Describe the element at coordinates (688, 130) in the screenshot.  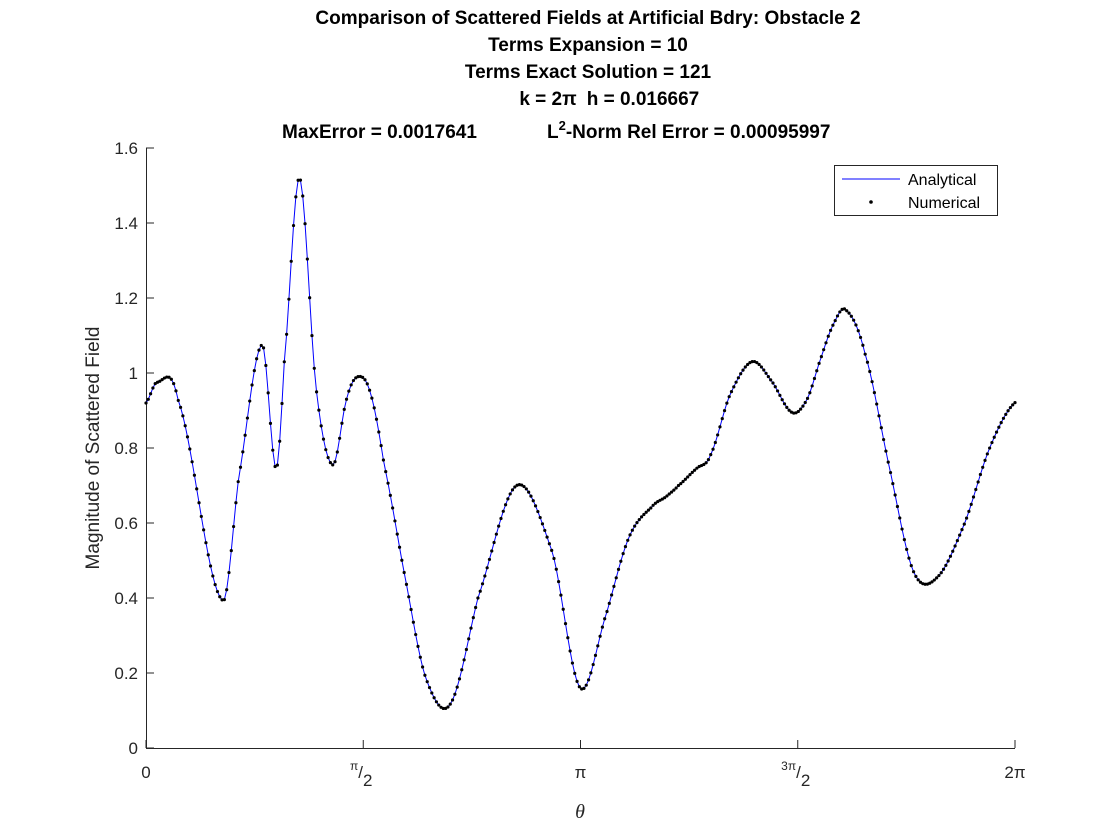
I see `l2-error: L2-Norm Rel Error = 0.00095997` at that location.